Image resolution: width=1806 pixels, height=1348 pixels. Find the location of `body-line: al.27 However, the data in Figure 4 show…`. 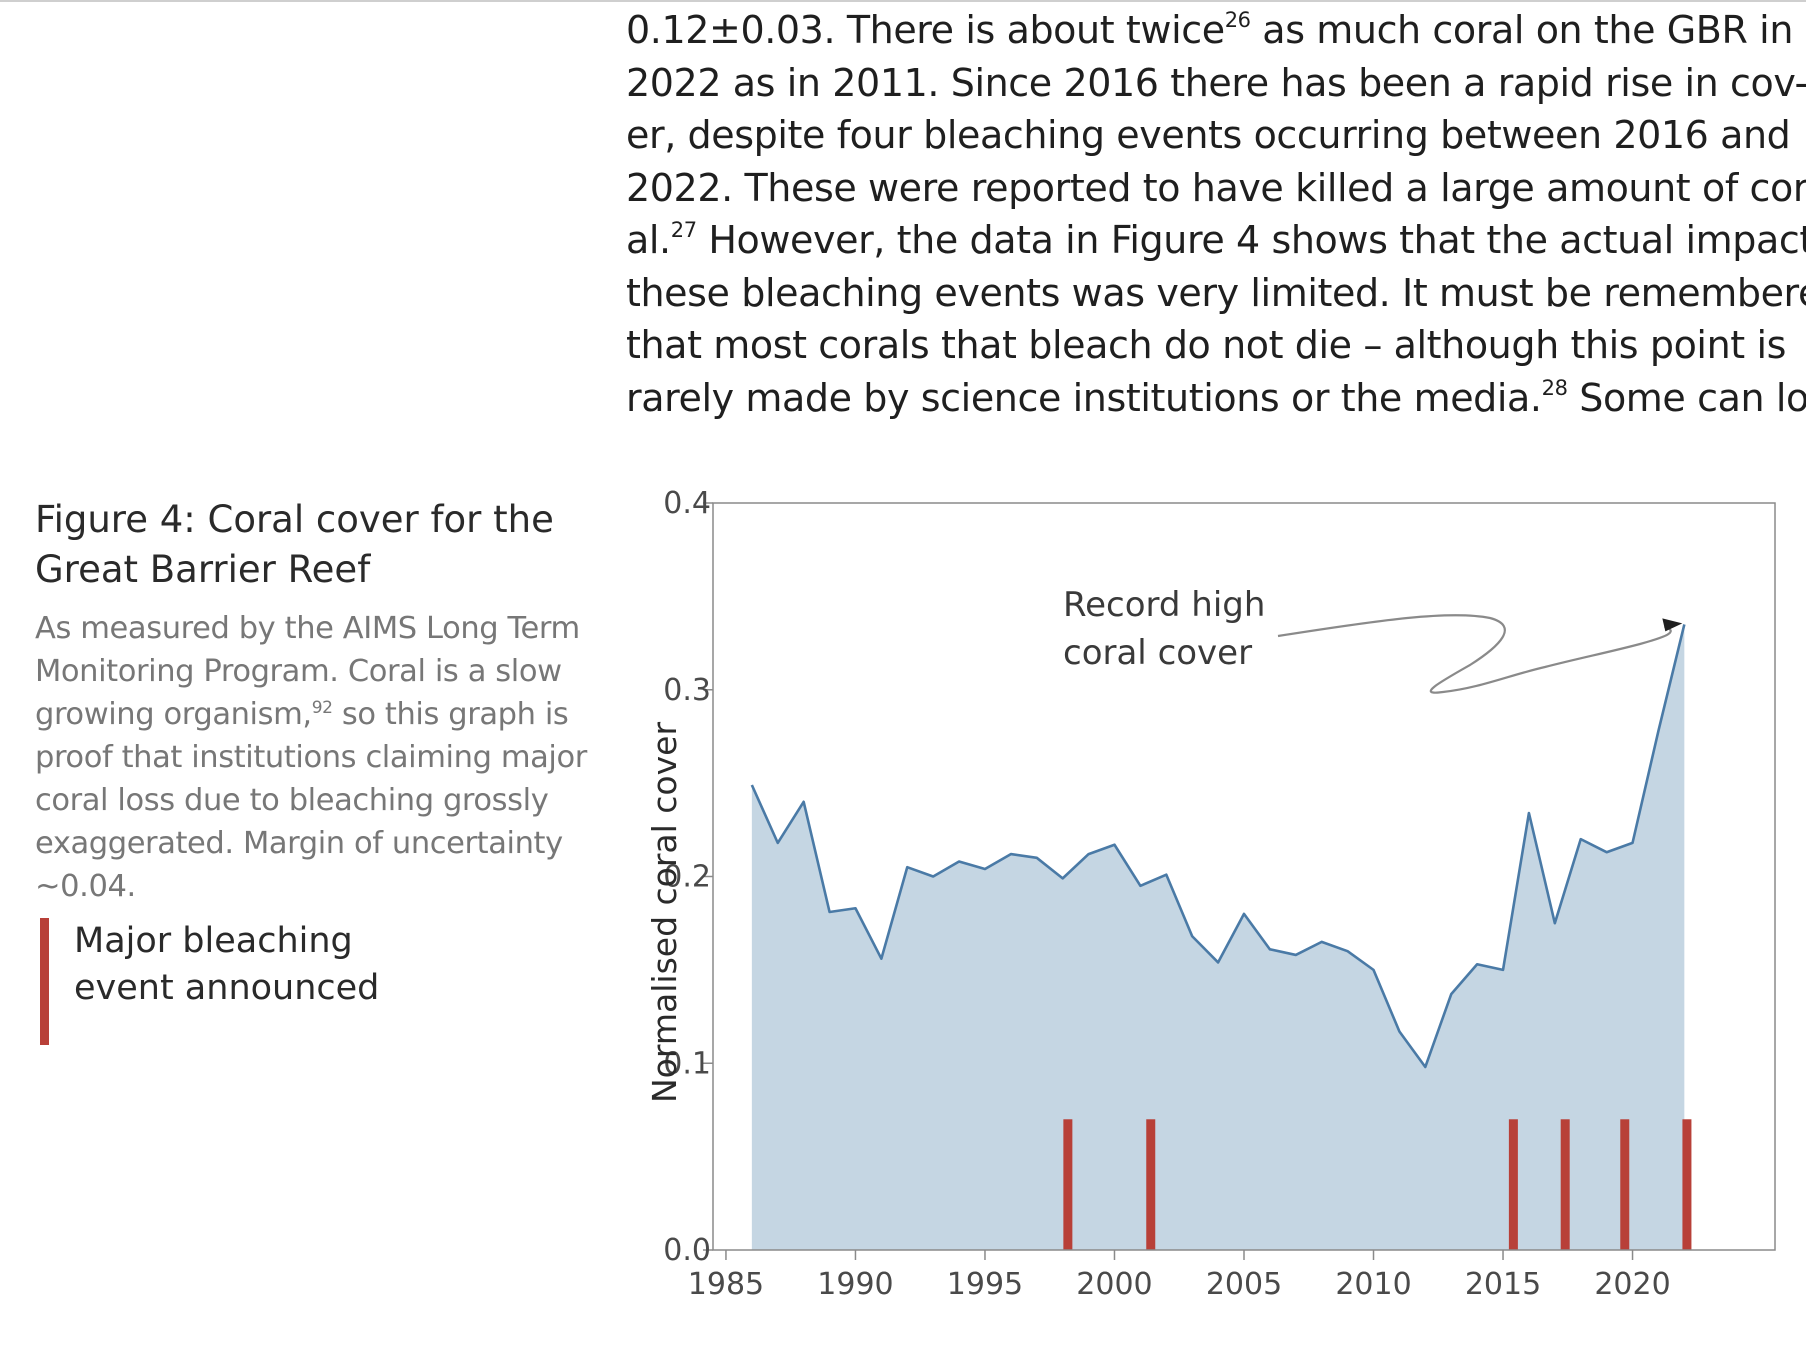

body-line: al.27 However, the data in Figure 4 show… is located at coordinates (1216, 240).